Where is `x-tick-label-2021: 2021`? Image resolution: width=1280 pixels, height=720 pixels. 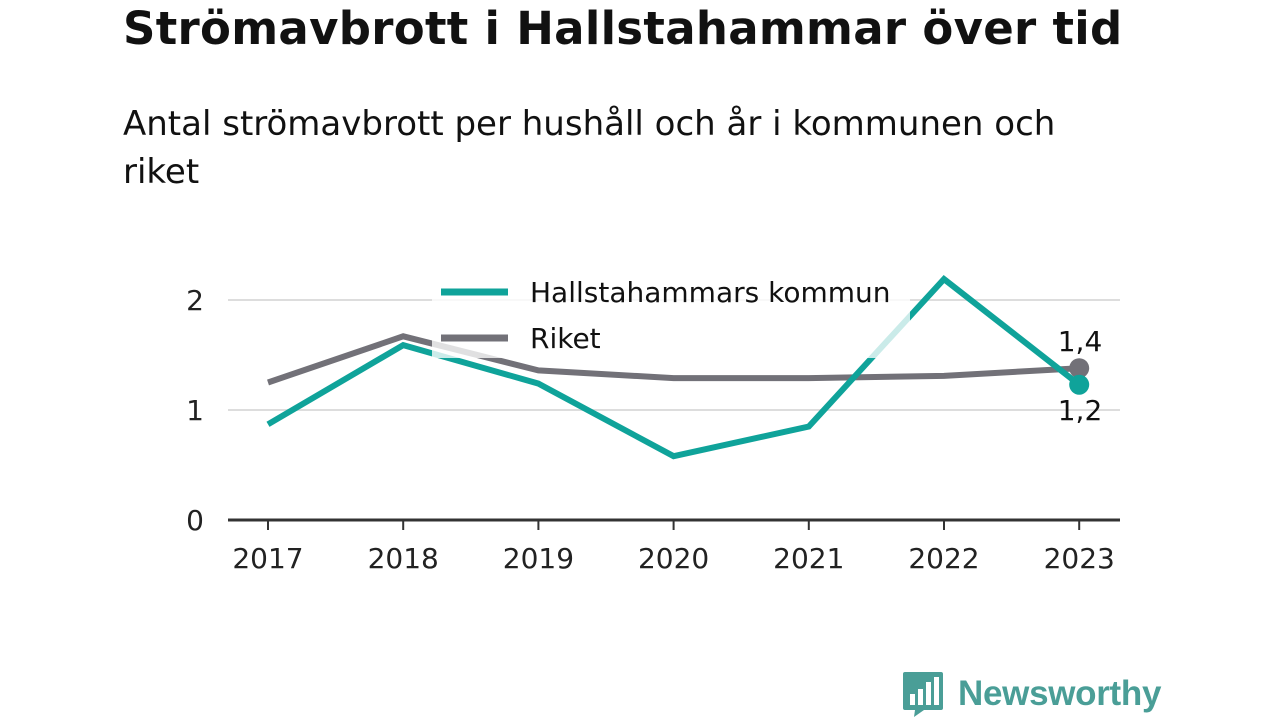
x-tick-label-2021: 2021 is located at coordinates (808, 558).